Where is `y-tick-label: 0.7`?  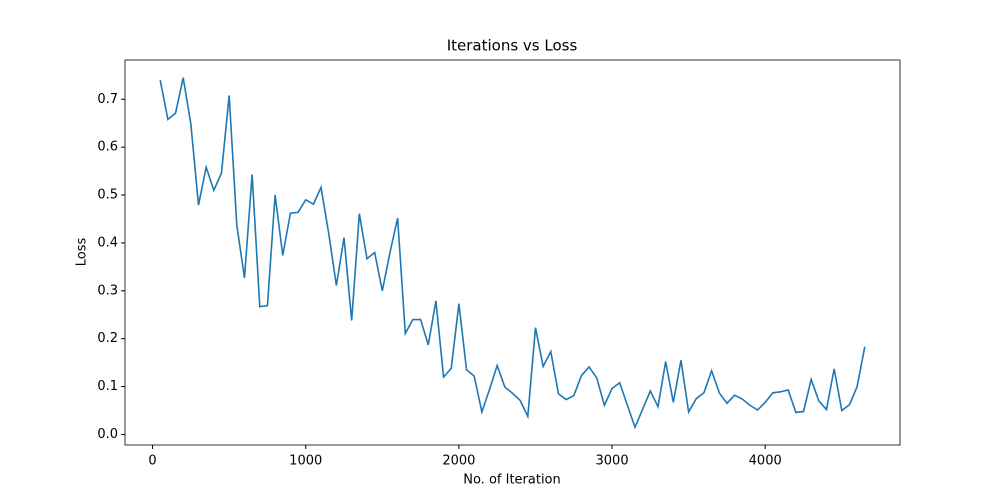
y-tick-label: 0.7 is located at coordinates (107, 99).